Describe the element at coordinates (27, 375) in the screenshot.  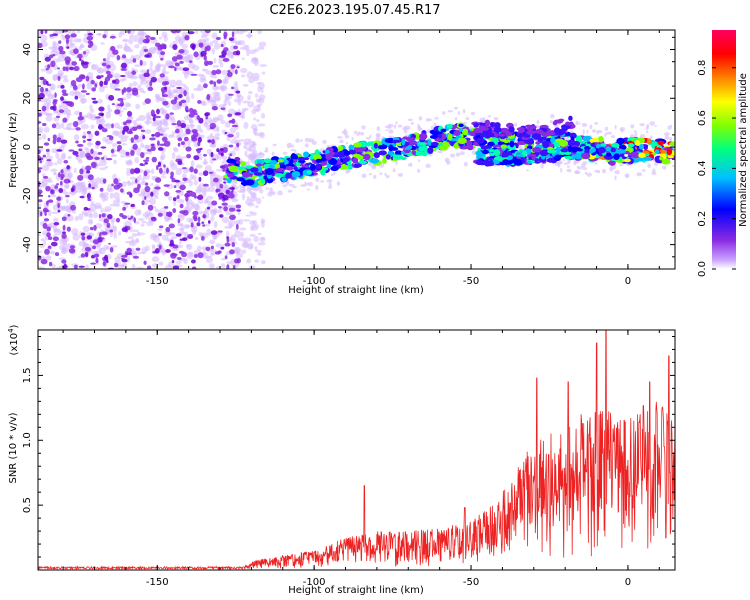
I see `y-tick-label: 1.5` at that location.